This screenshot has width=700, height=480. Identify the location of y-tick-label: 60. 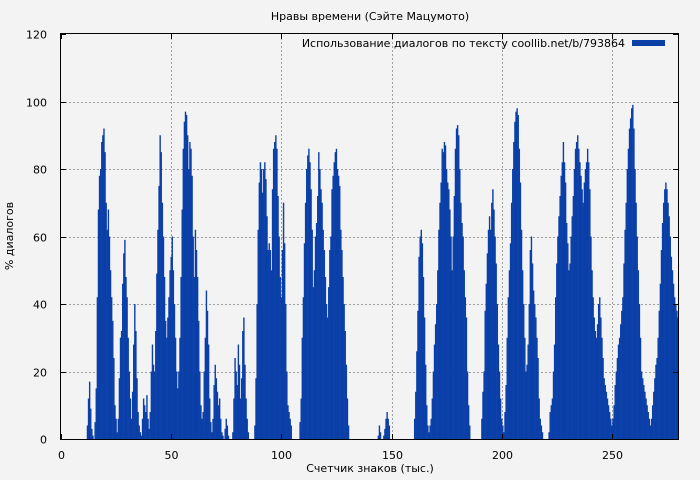
(40, 238).